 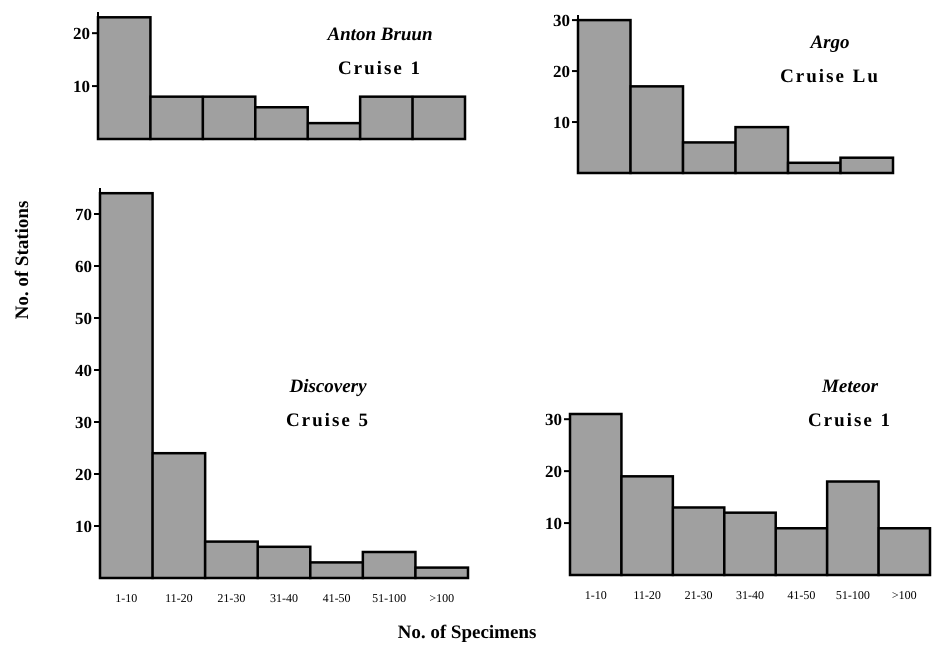 I want to click on text: Anton Bruun, so click(x=379, y=34).